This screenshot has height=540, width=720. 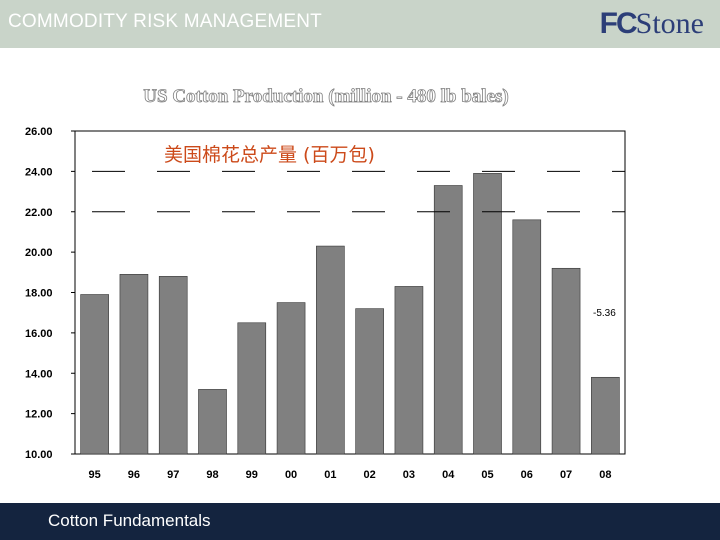 What do you see at coordinates (527, 475) in the screenshot?
I see `x-tick-label: 06` at bounding box center [527, 475].